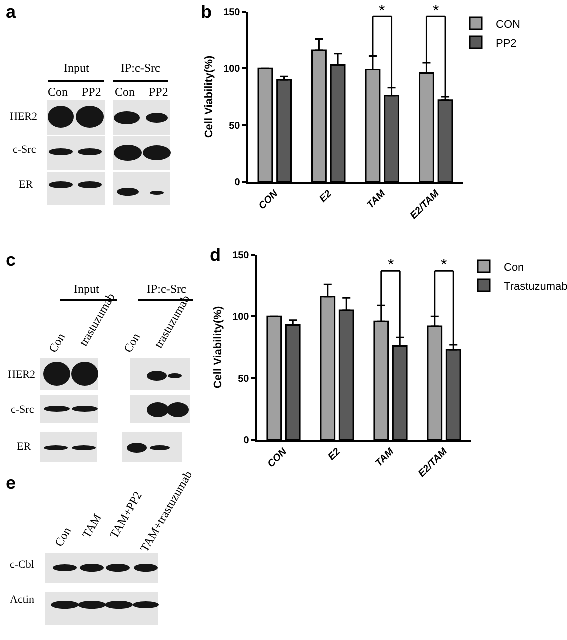 Image resolution: width=567 pixels, height=640 pixels. I want to click on text: e, so click(11, 483).